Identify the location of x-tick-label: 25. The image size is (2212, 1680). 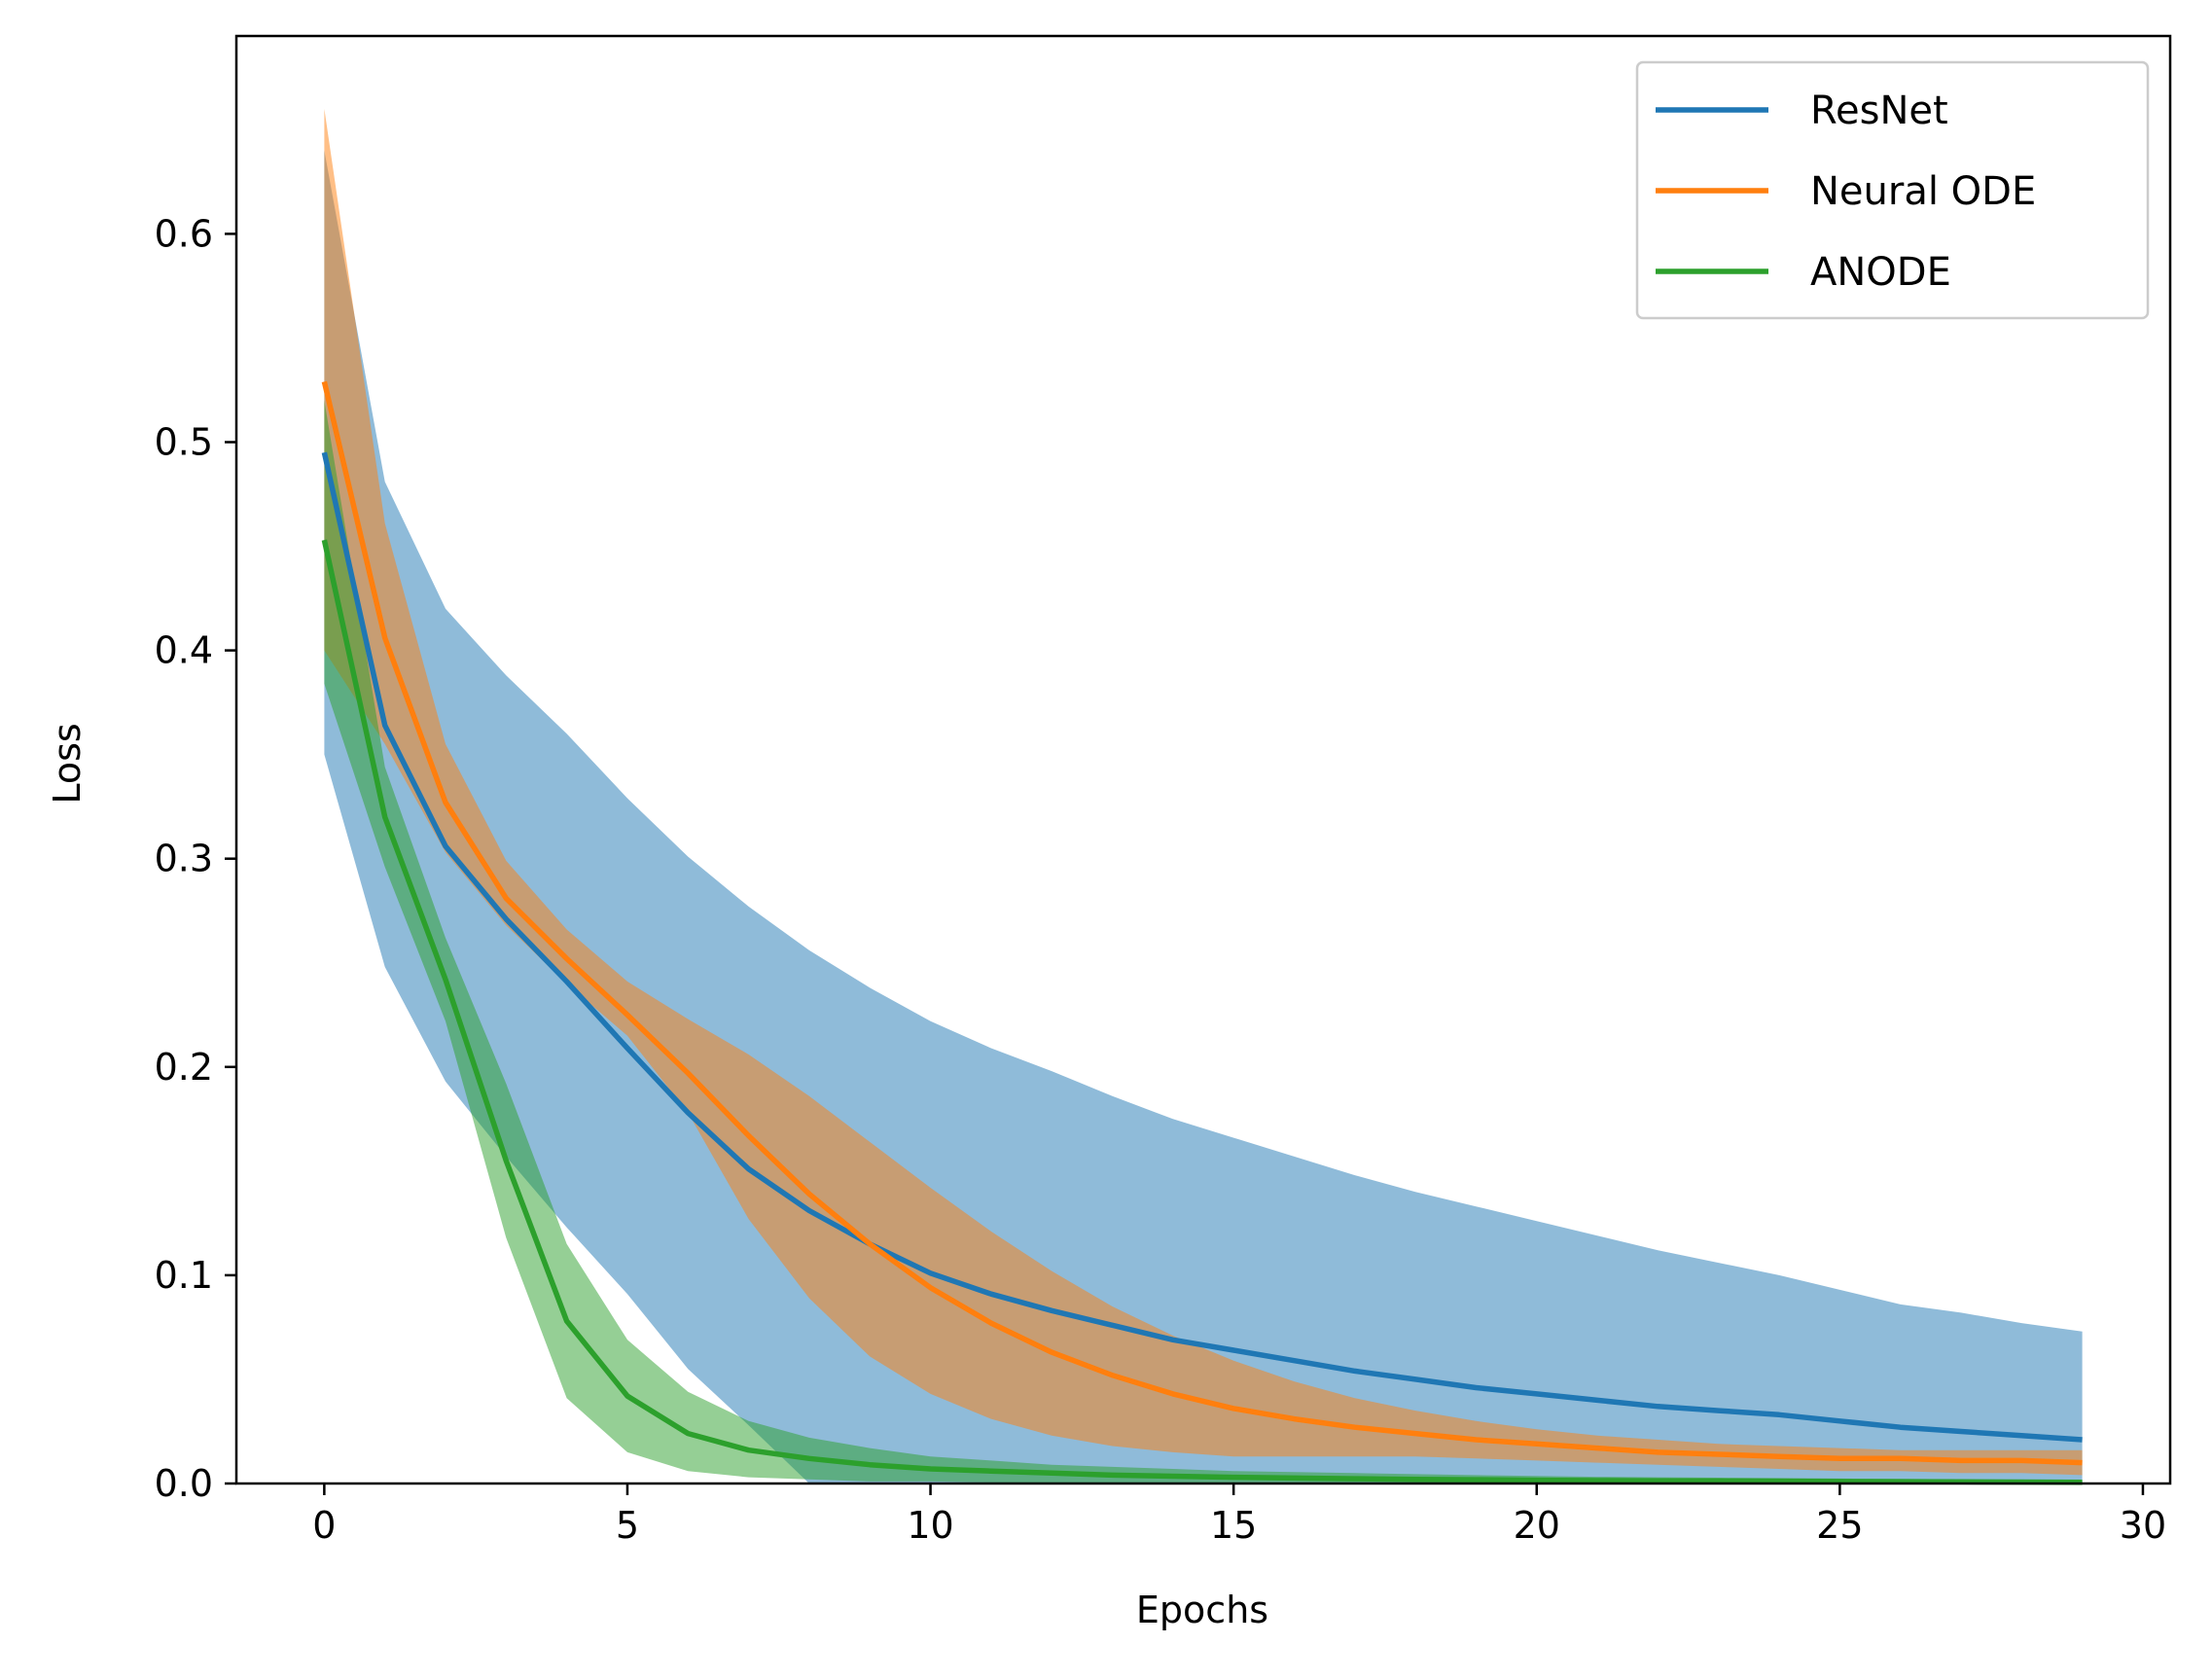
(1839, 1525).